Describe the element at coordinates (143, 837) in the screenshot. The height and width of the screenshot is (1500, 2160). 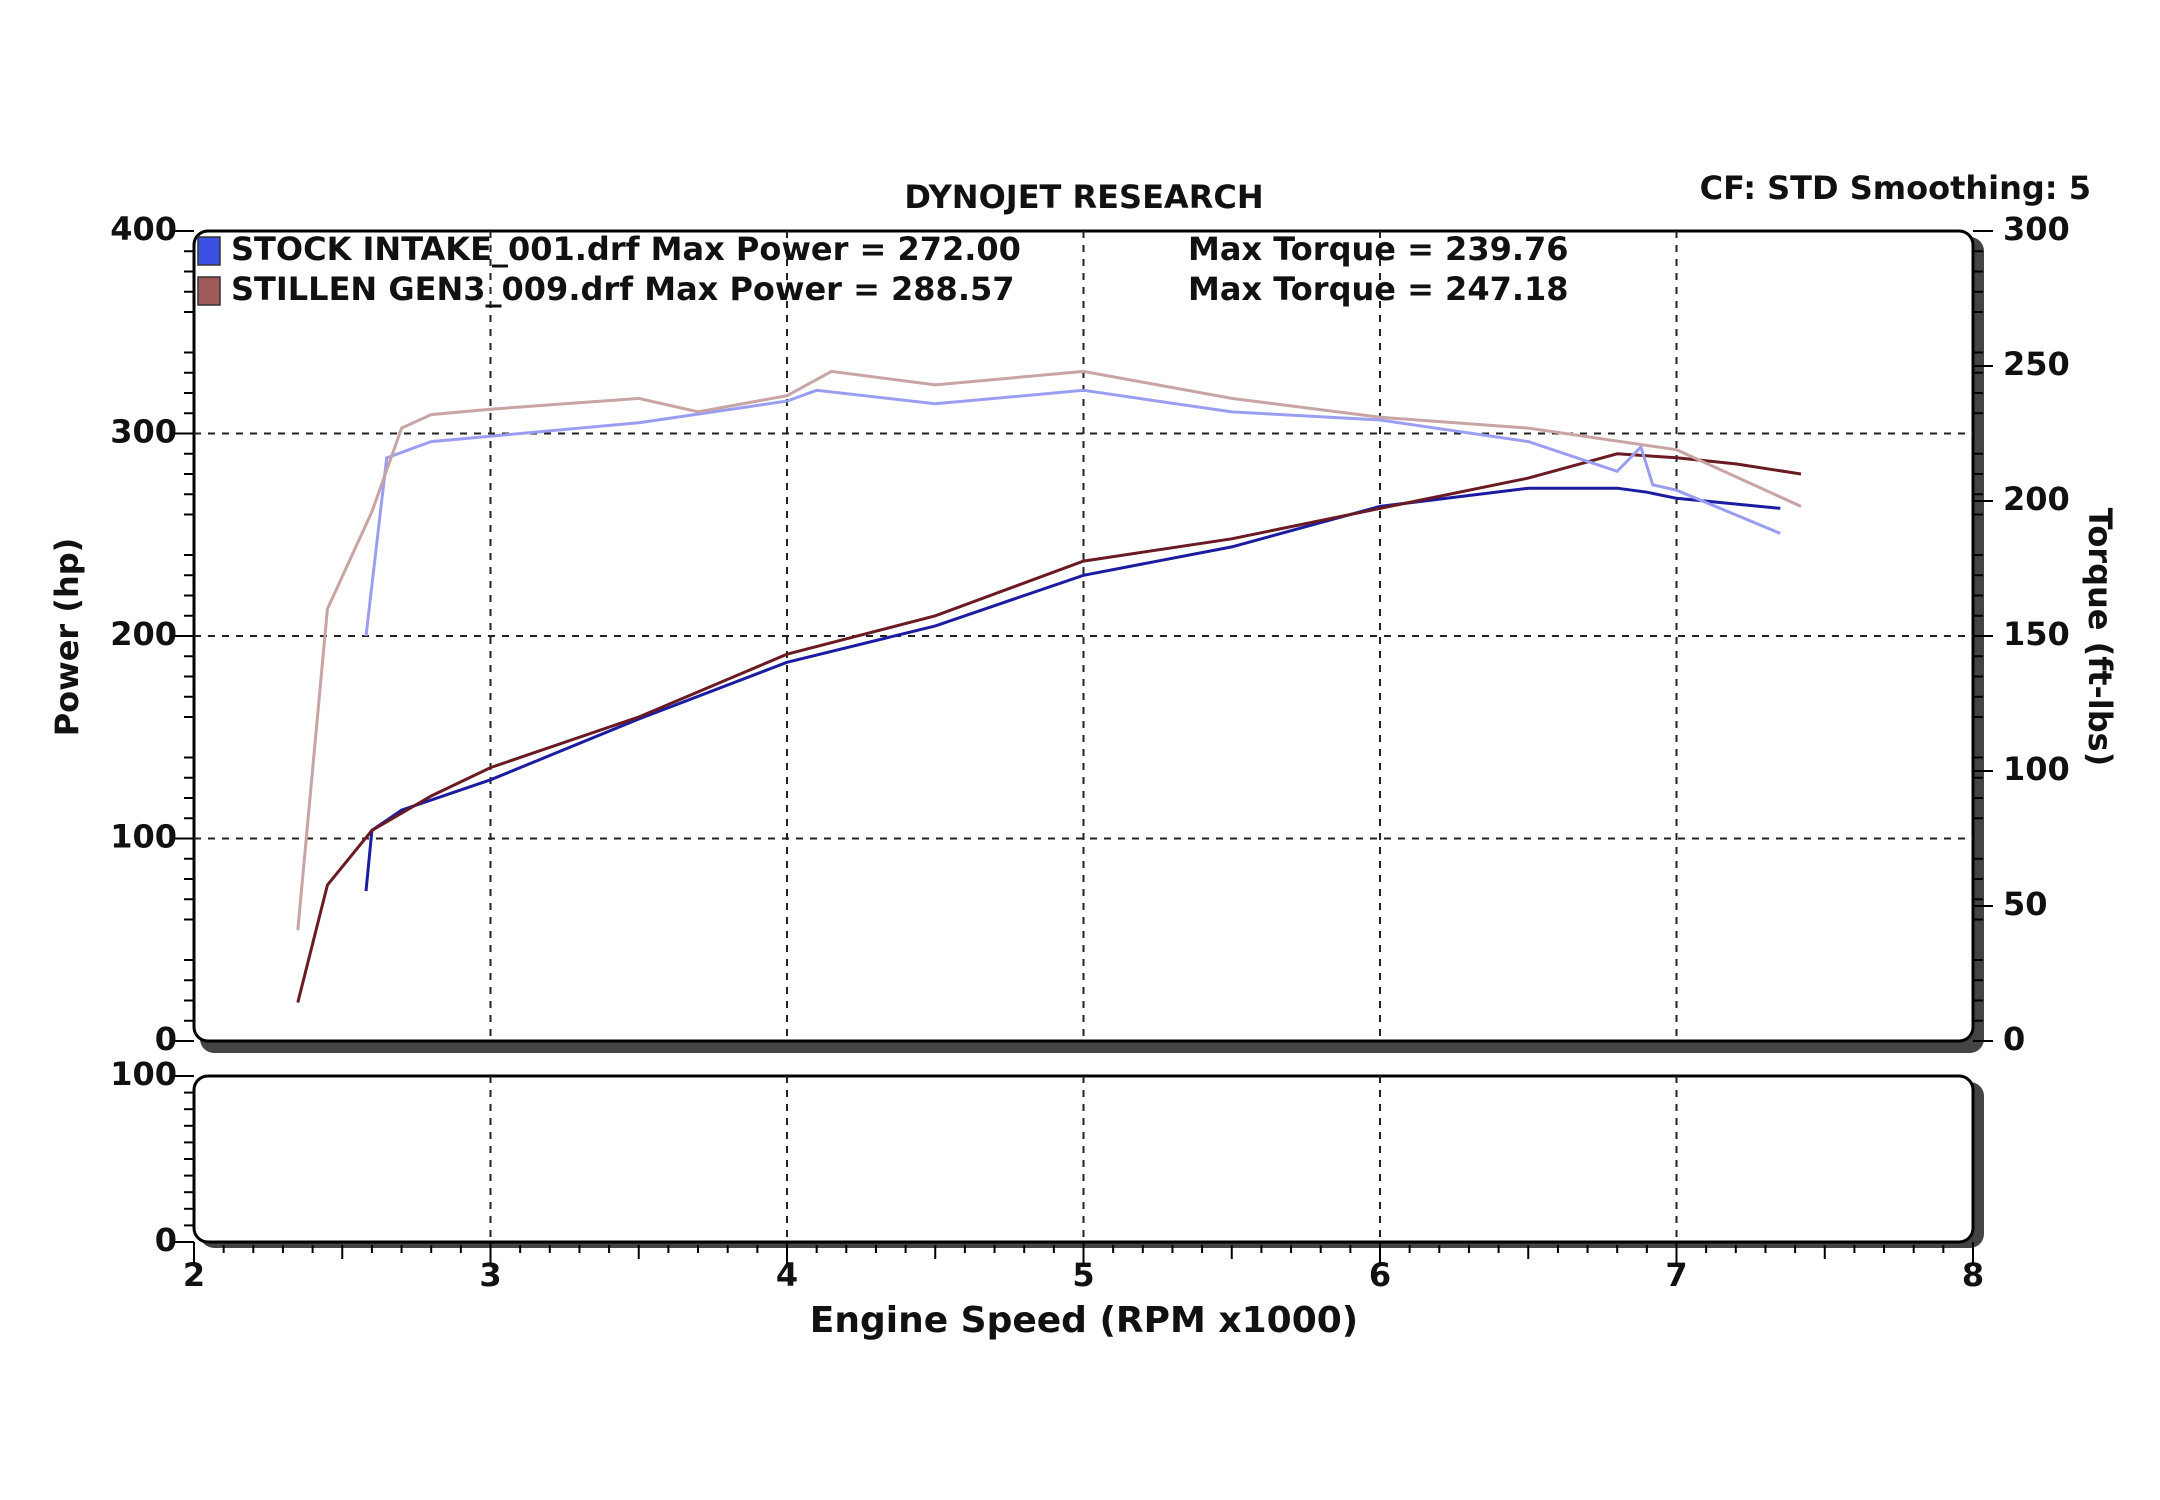
I see `y-tick-label: 100` at that location.